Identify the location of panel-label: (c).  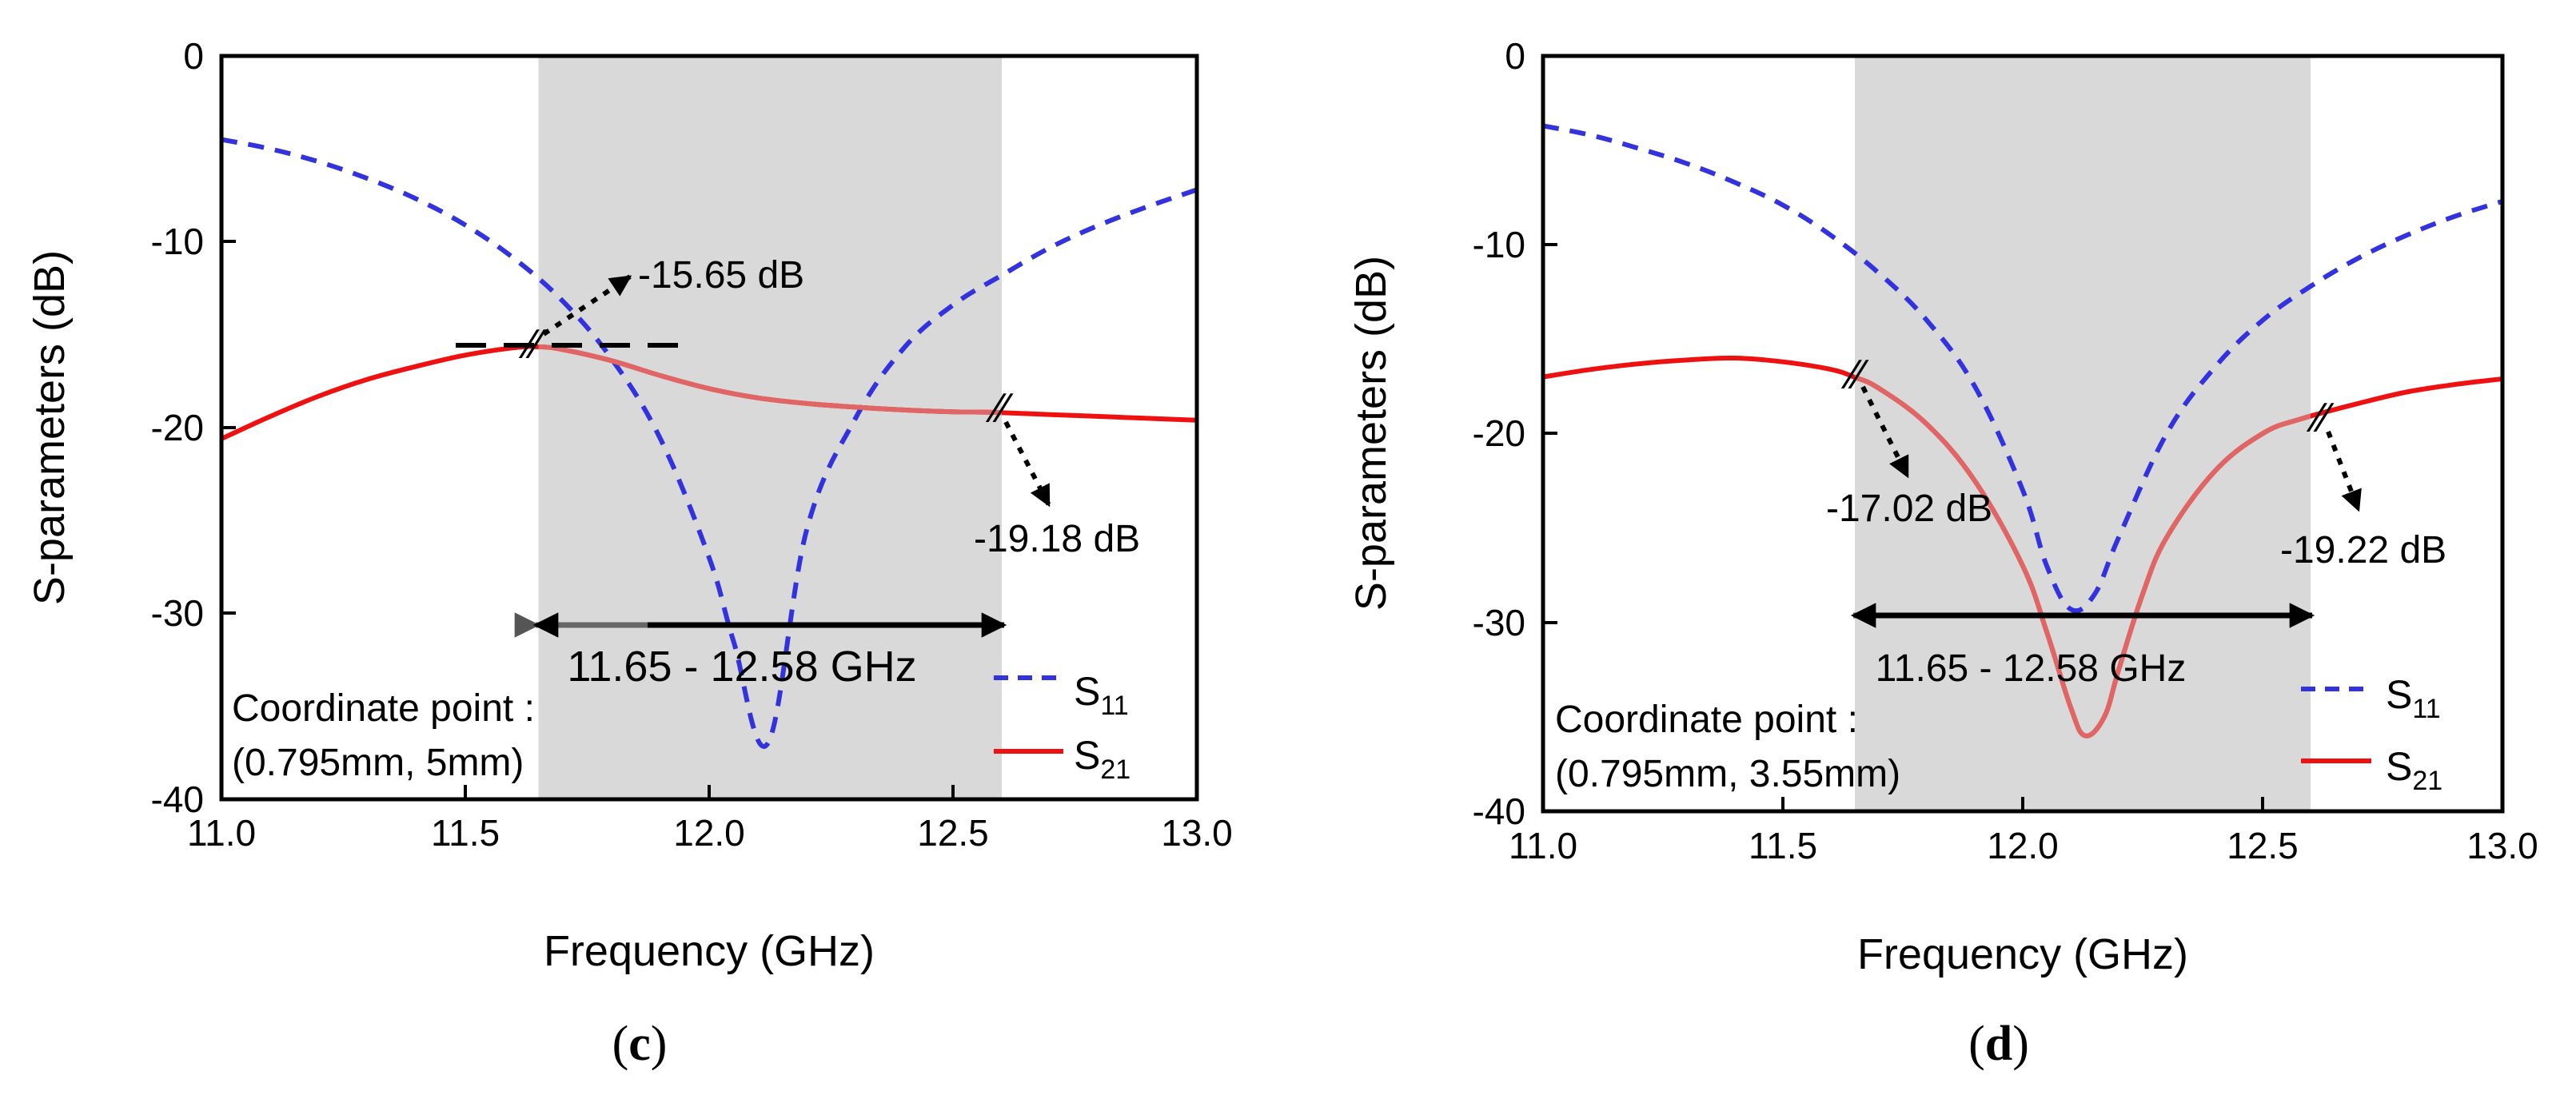
(640, 1044).